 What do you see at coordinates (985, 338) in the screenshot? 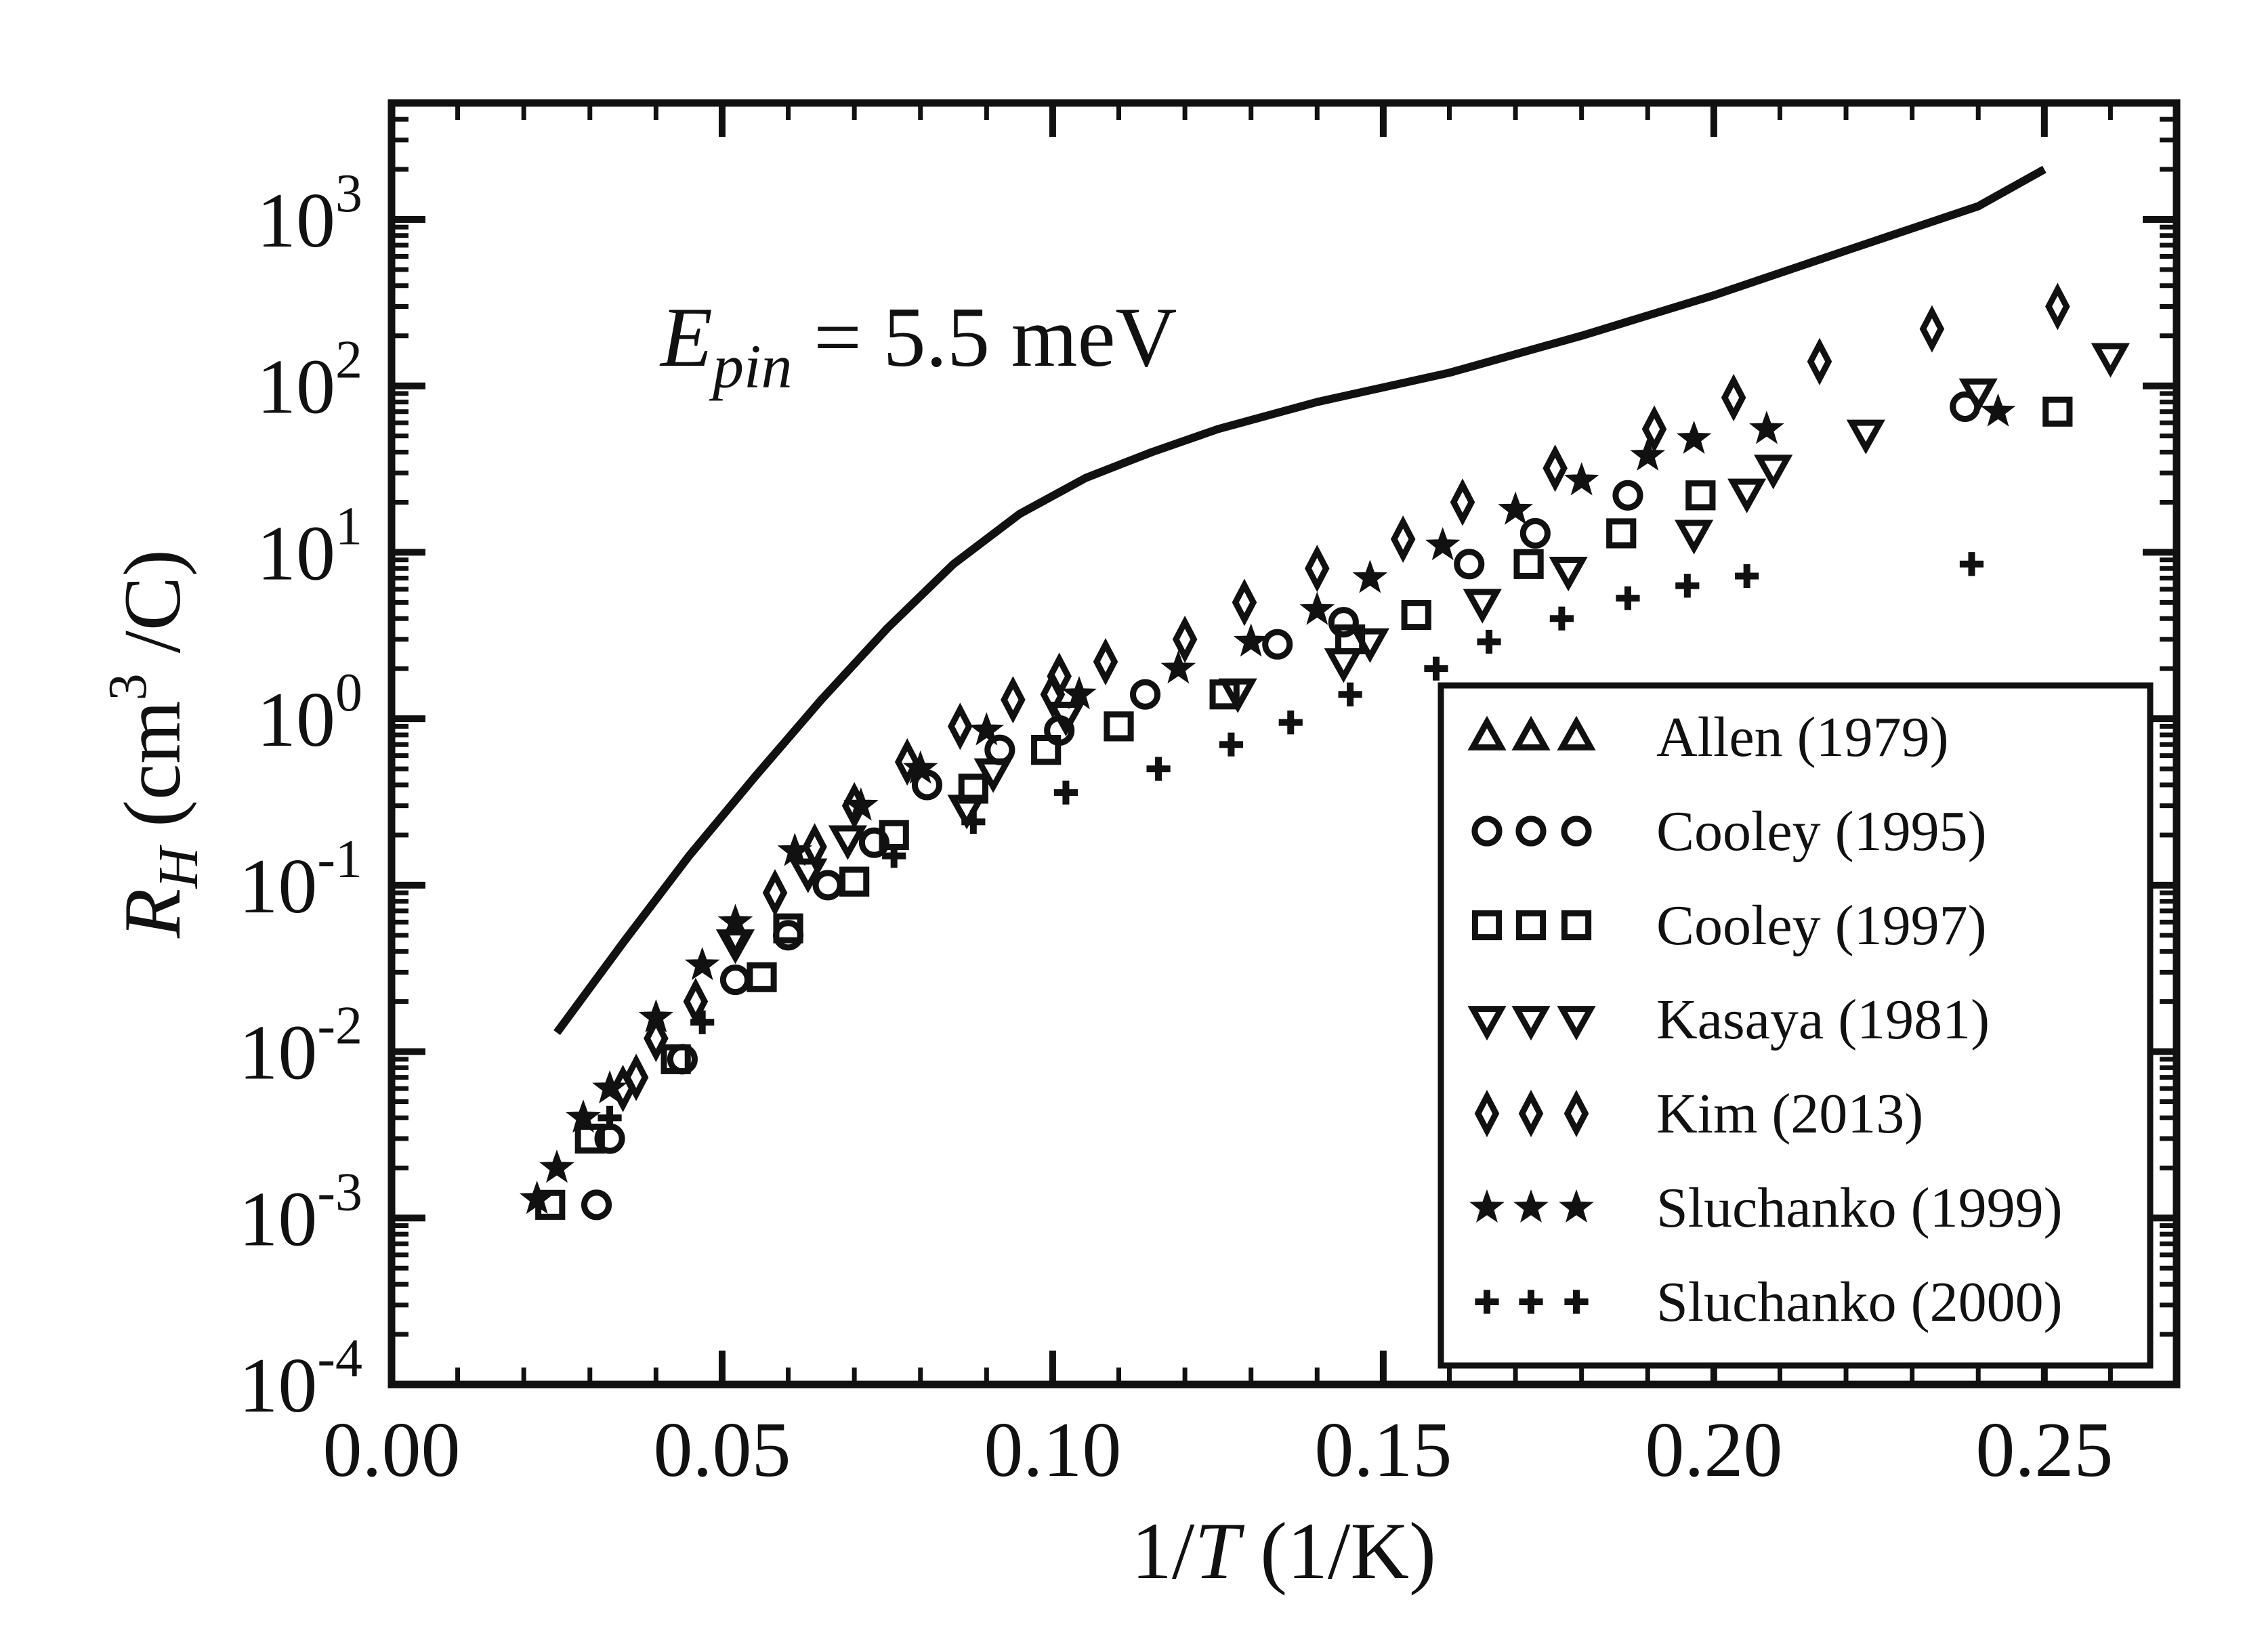
I see `annotation-rest: = 5.5 meV` at bounding box center [985, 338].